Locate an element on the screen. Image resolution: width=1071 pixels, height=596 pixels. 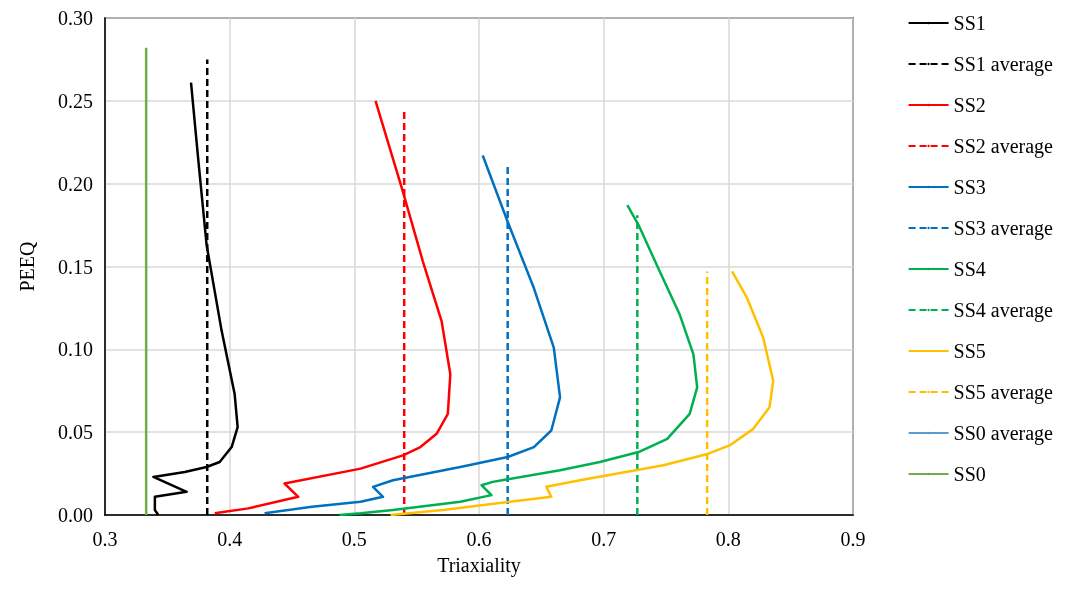
y-tick-label: 0.10 is located at coordinates (75, 349).